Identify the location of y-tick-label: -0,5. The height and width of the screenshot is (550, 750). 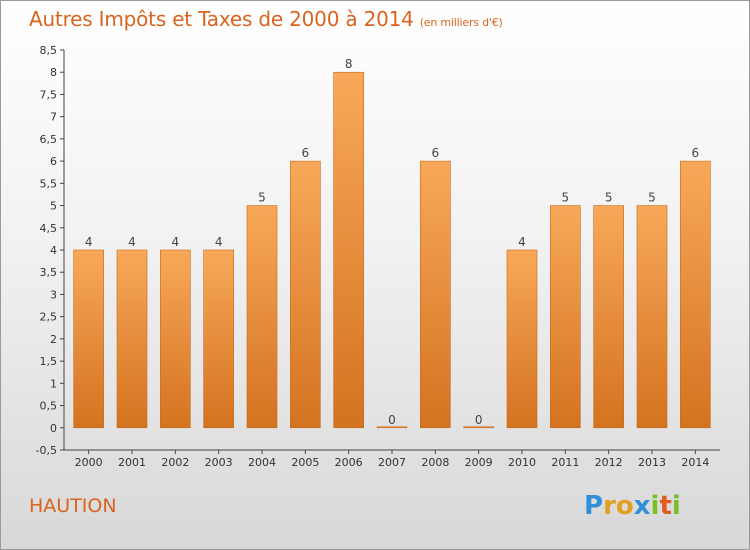
(46, 450).